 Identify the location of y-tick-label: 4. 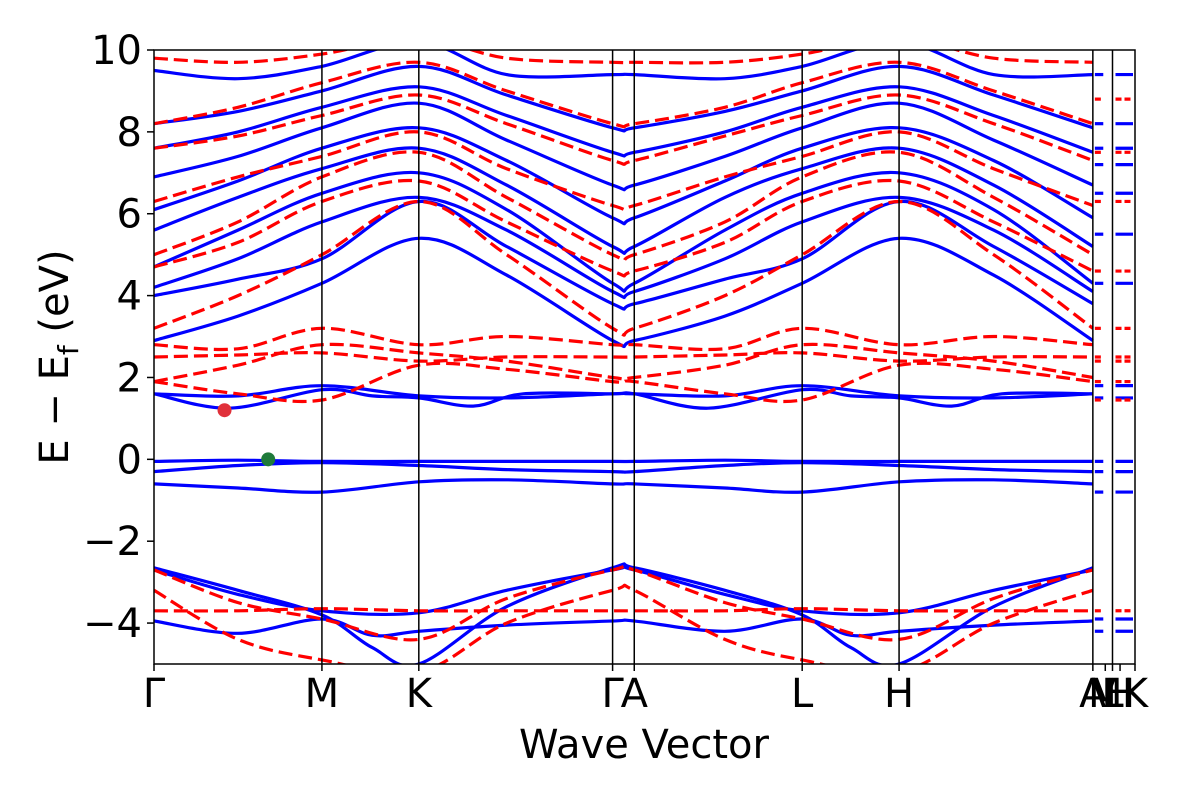
(129, 297).